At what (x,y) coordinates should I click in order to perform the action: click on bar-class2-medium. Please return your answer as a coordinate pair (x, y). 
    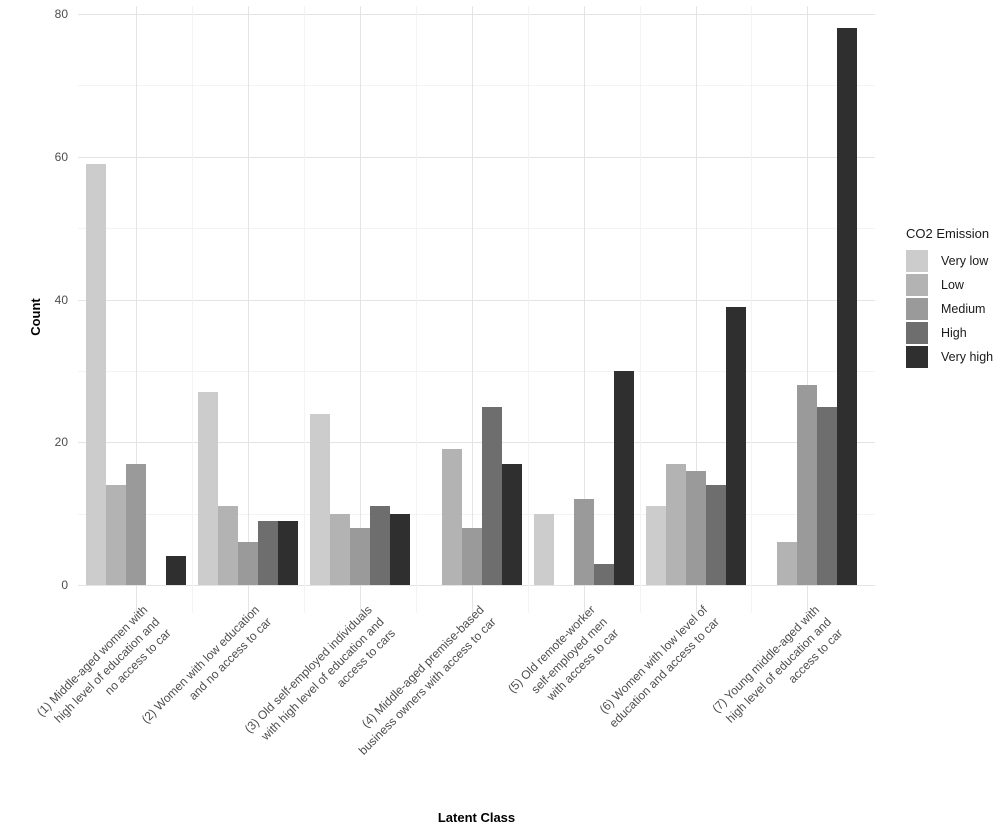
    Looking at the image, I should click on (247, 563).